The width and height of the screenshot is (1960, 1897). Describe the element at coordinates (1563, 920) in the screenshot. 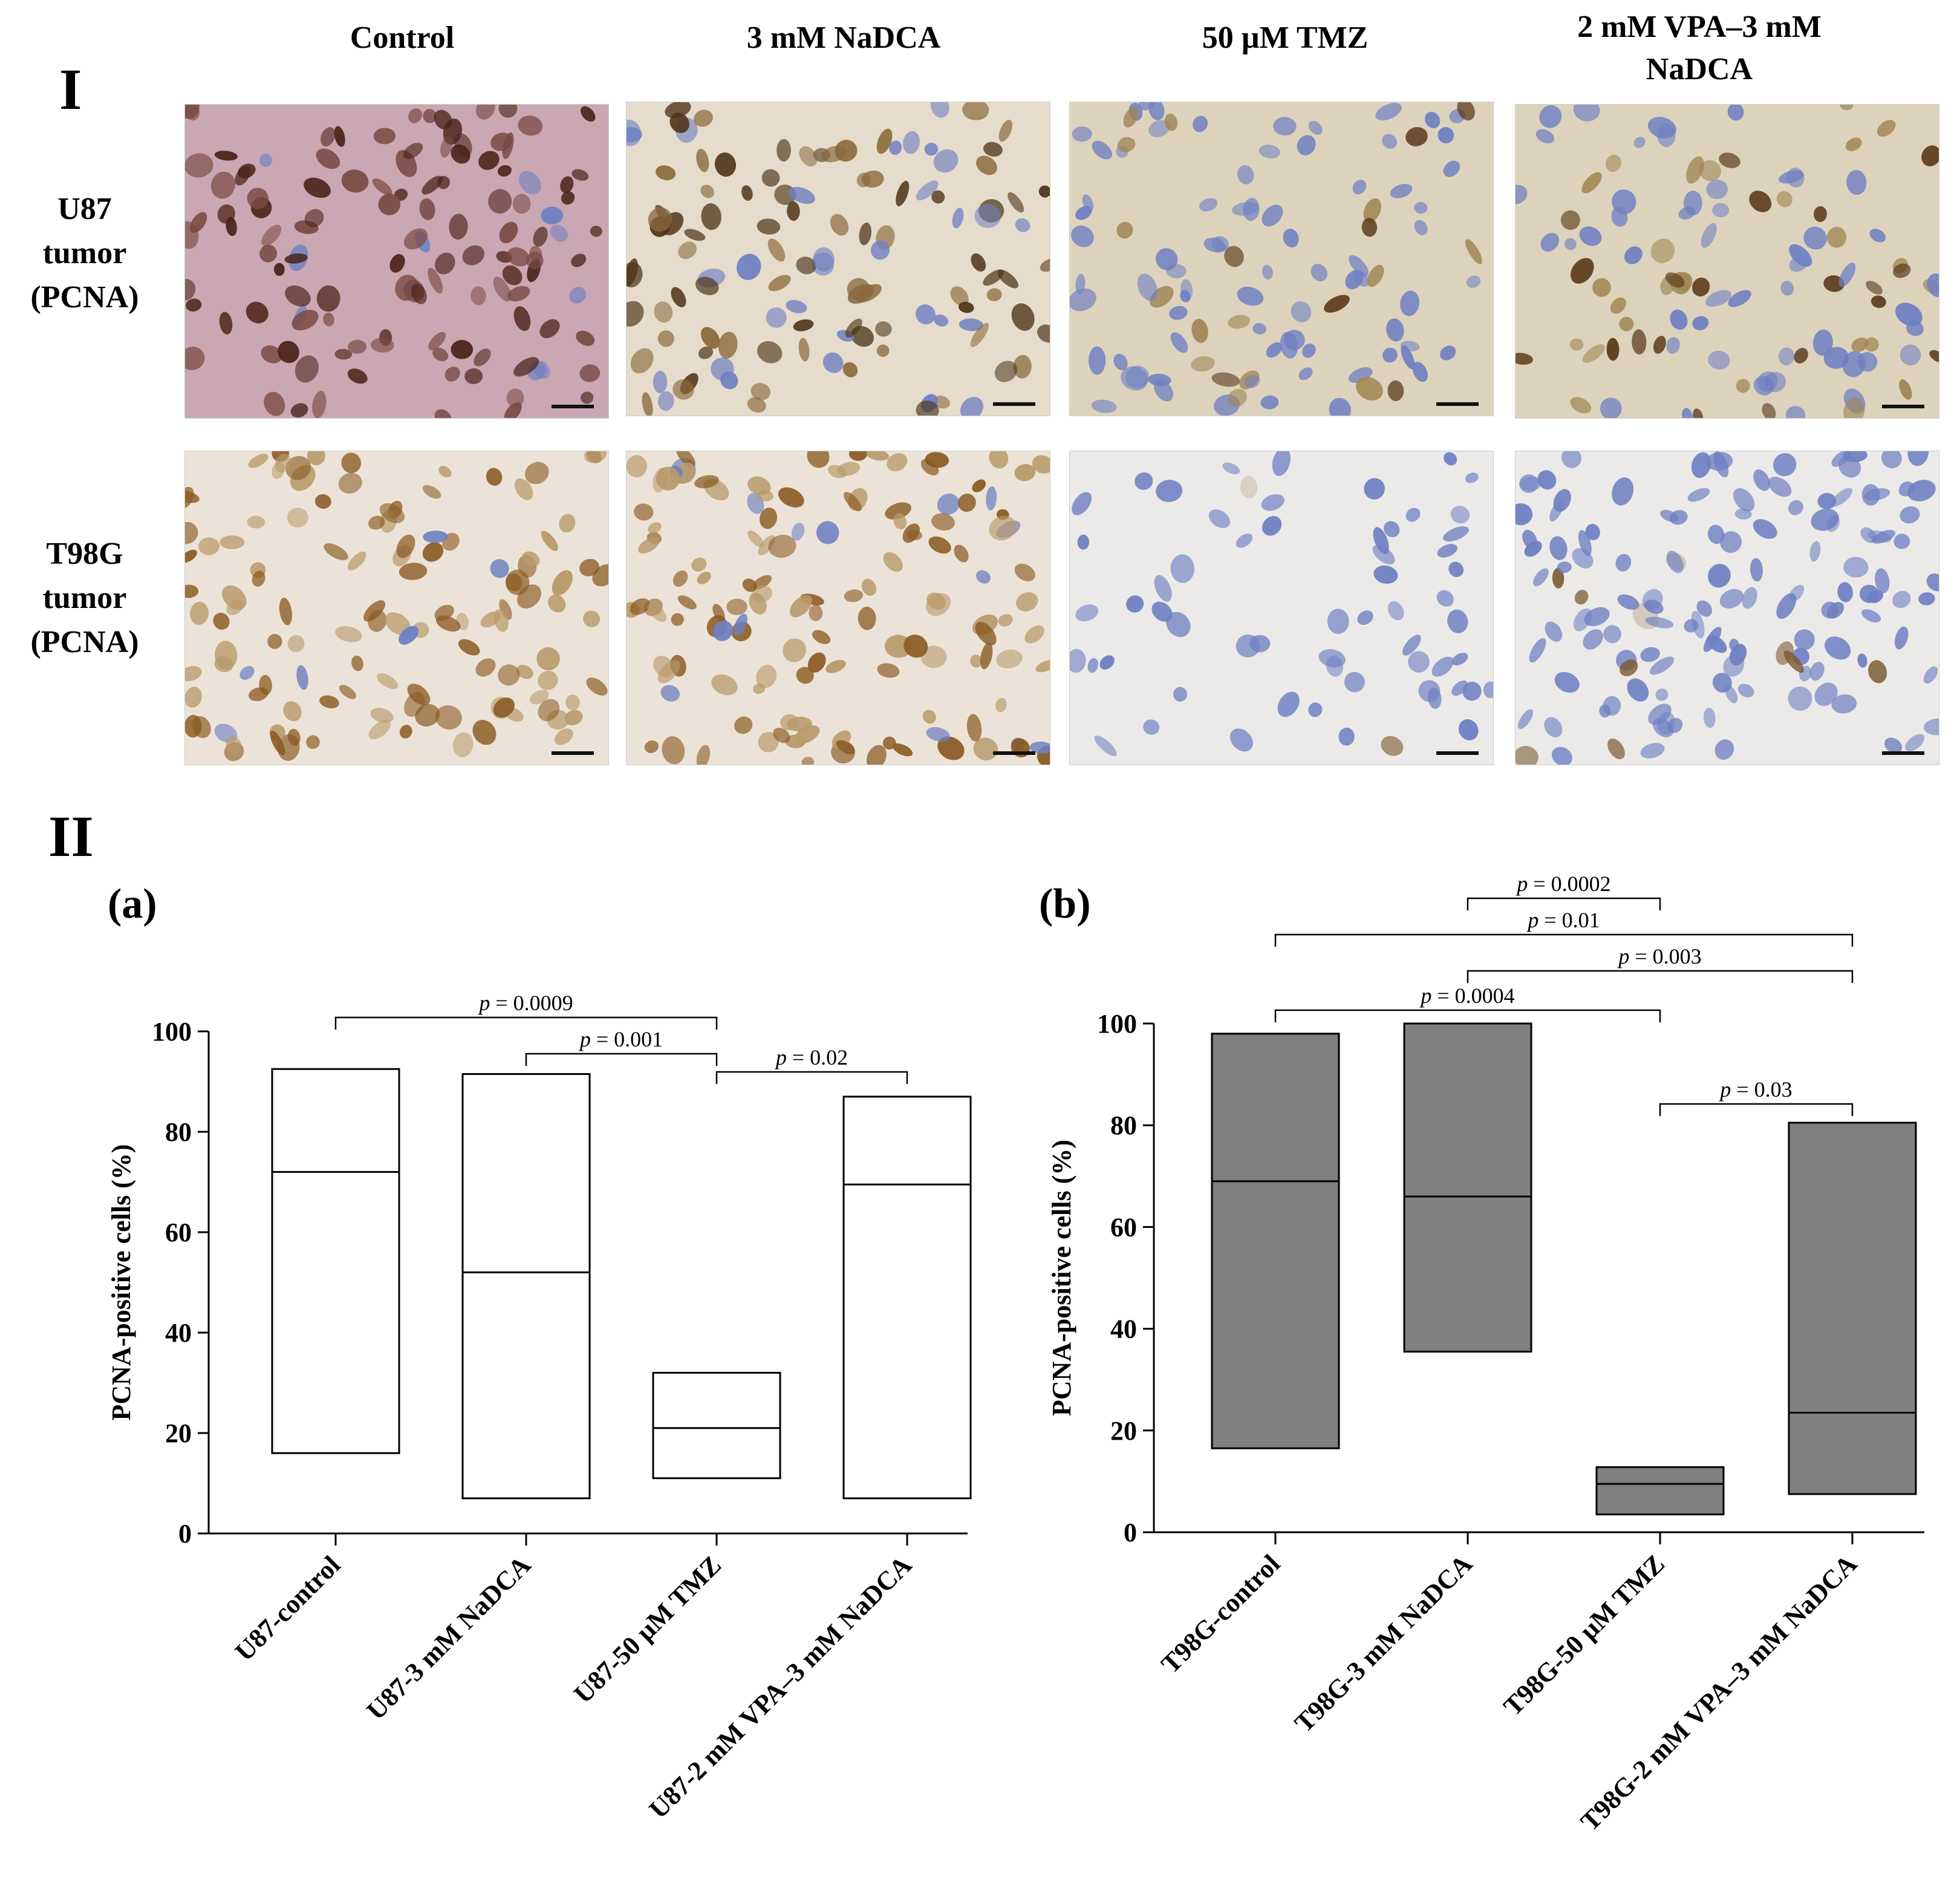

I see `p-value-label: p = 0.01` at that location.